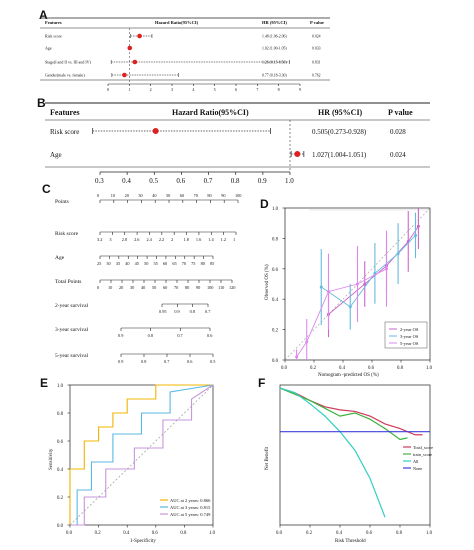 The height and width of the screenshot is (550, 474). Describe the element at coordinates (235, 181) in the screenshot. I see `panel-b-x-tick-label: 0.8` at that location.